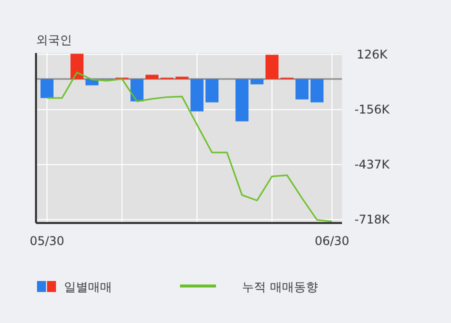 The image size is (451, 323). I want to click on y-tick-label: -437K, so click(372, 165).